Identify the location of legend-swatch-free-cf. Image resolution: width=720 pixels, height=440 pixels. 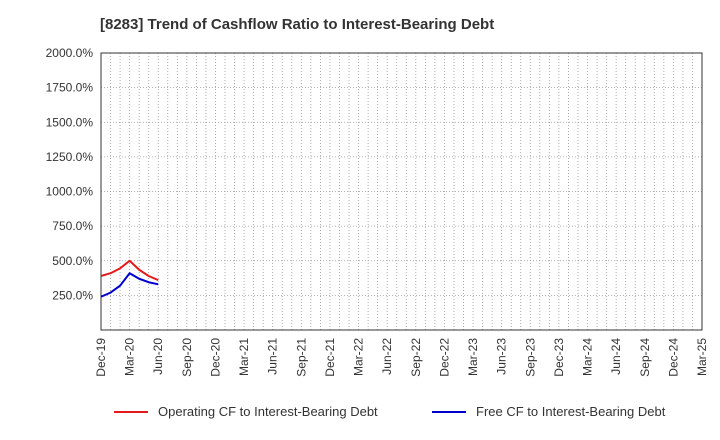
(449, 411).